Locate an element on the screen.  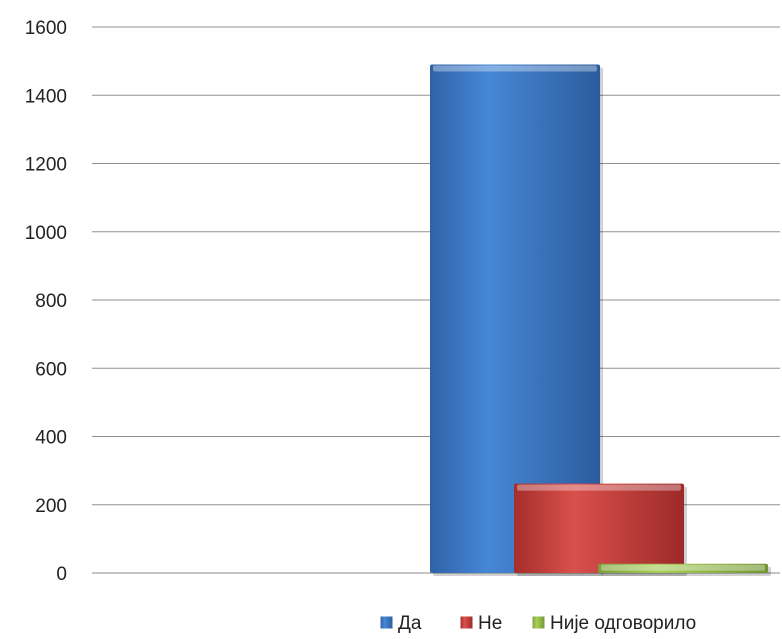
legend-item: Не is located at coordinates (480, 623).